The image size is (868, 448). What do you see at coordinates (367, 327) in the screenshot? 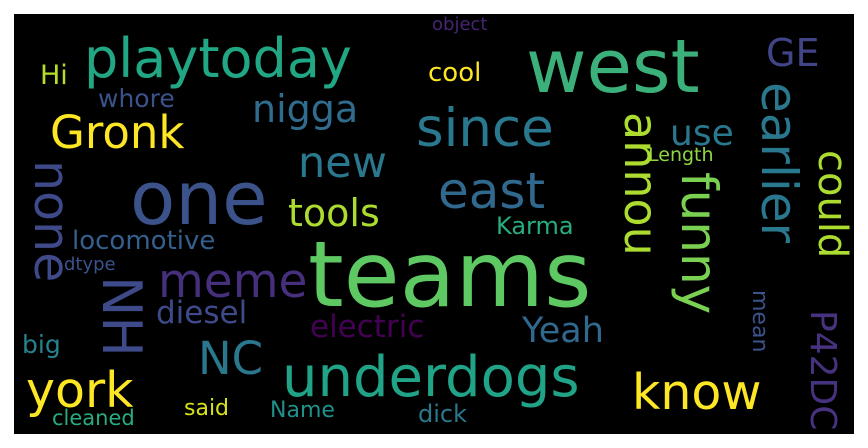
I see `word-electric: electric` at bounding box center [367, 327].